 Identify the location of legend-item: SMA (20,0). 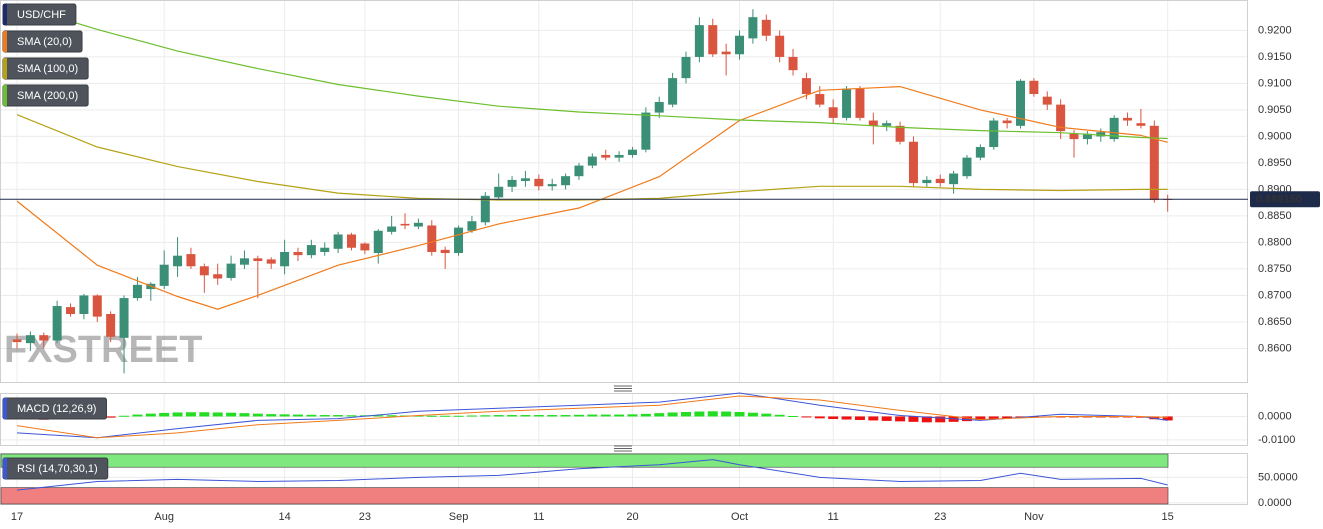
(42, 41).